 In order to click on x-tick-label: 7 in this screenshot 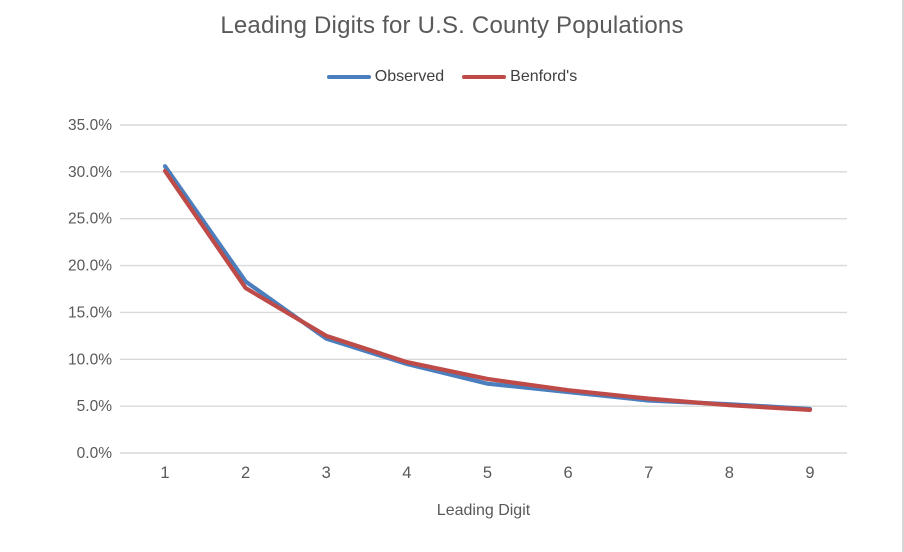, I will do `click(648, 473)`.